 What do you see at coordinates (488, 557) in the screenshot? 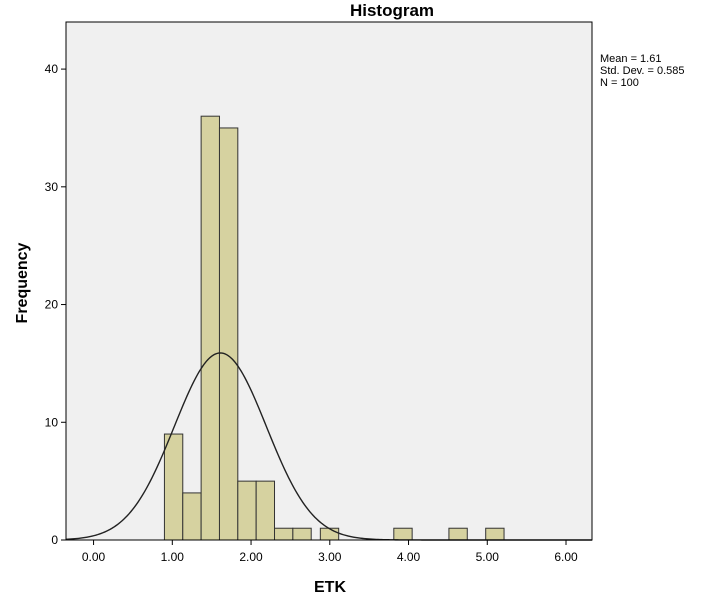
I see `x-tick-label: 5.00` at bounding box center [488, 557].